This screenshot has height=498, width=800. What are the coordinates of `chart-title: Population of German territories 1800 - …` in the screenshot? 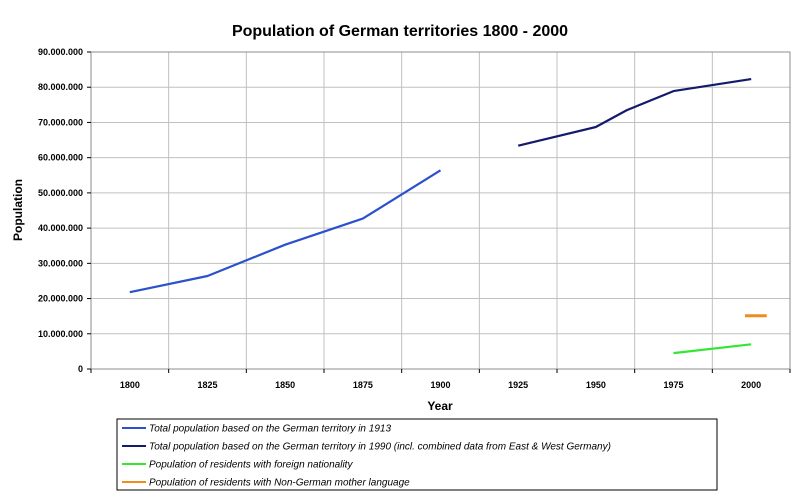 It's located at (400, 31).